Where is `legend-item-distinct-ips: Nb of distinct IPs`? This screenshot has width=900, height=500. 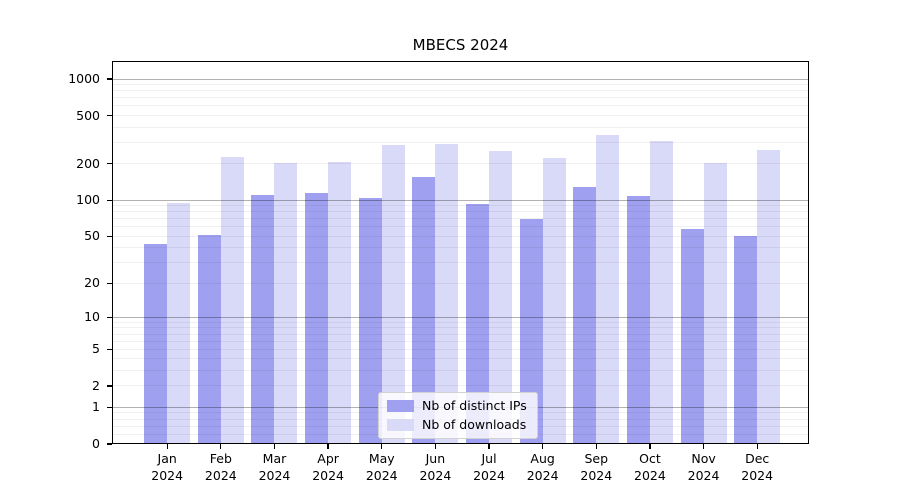
legend-item-distinct-ips: Nb of distinct IPs is located at coordinates (457, 405).